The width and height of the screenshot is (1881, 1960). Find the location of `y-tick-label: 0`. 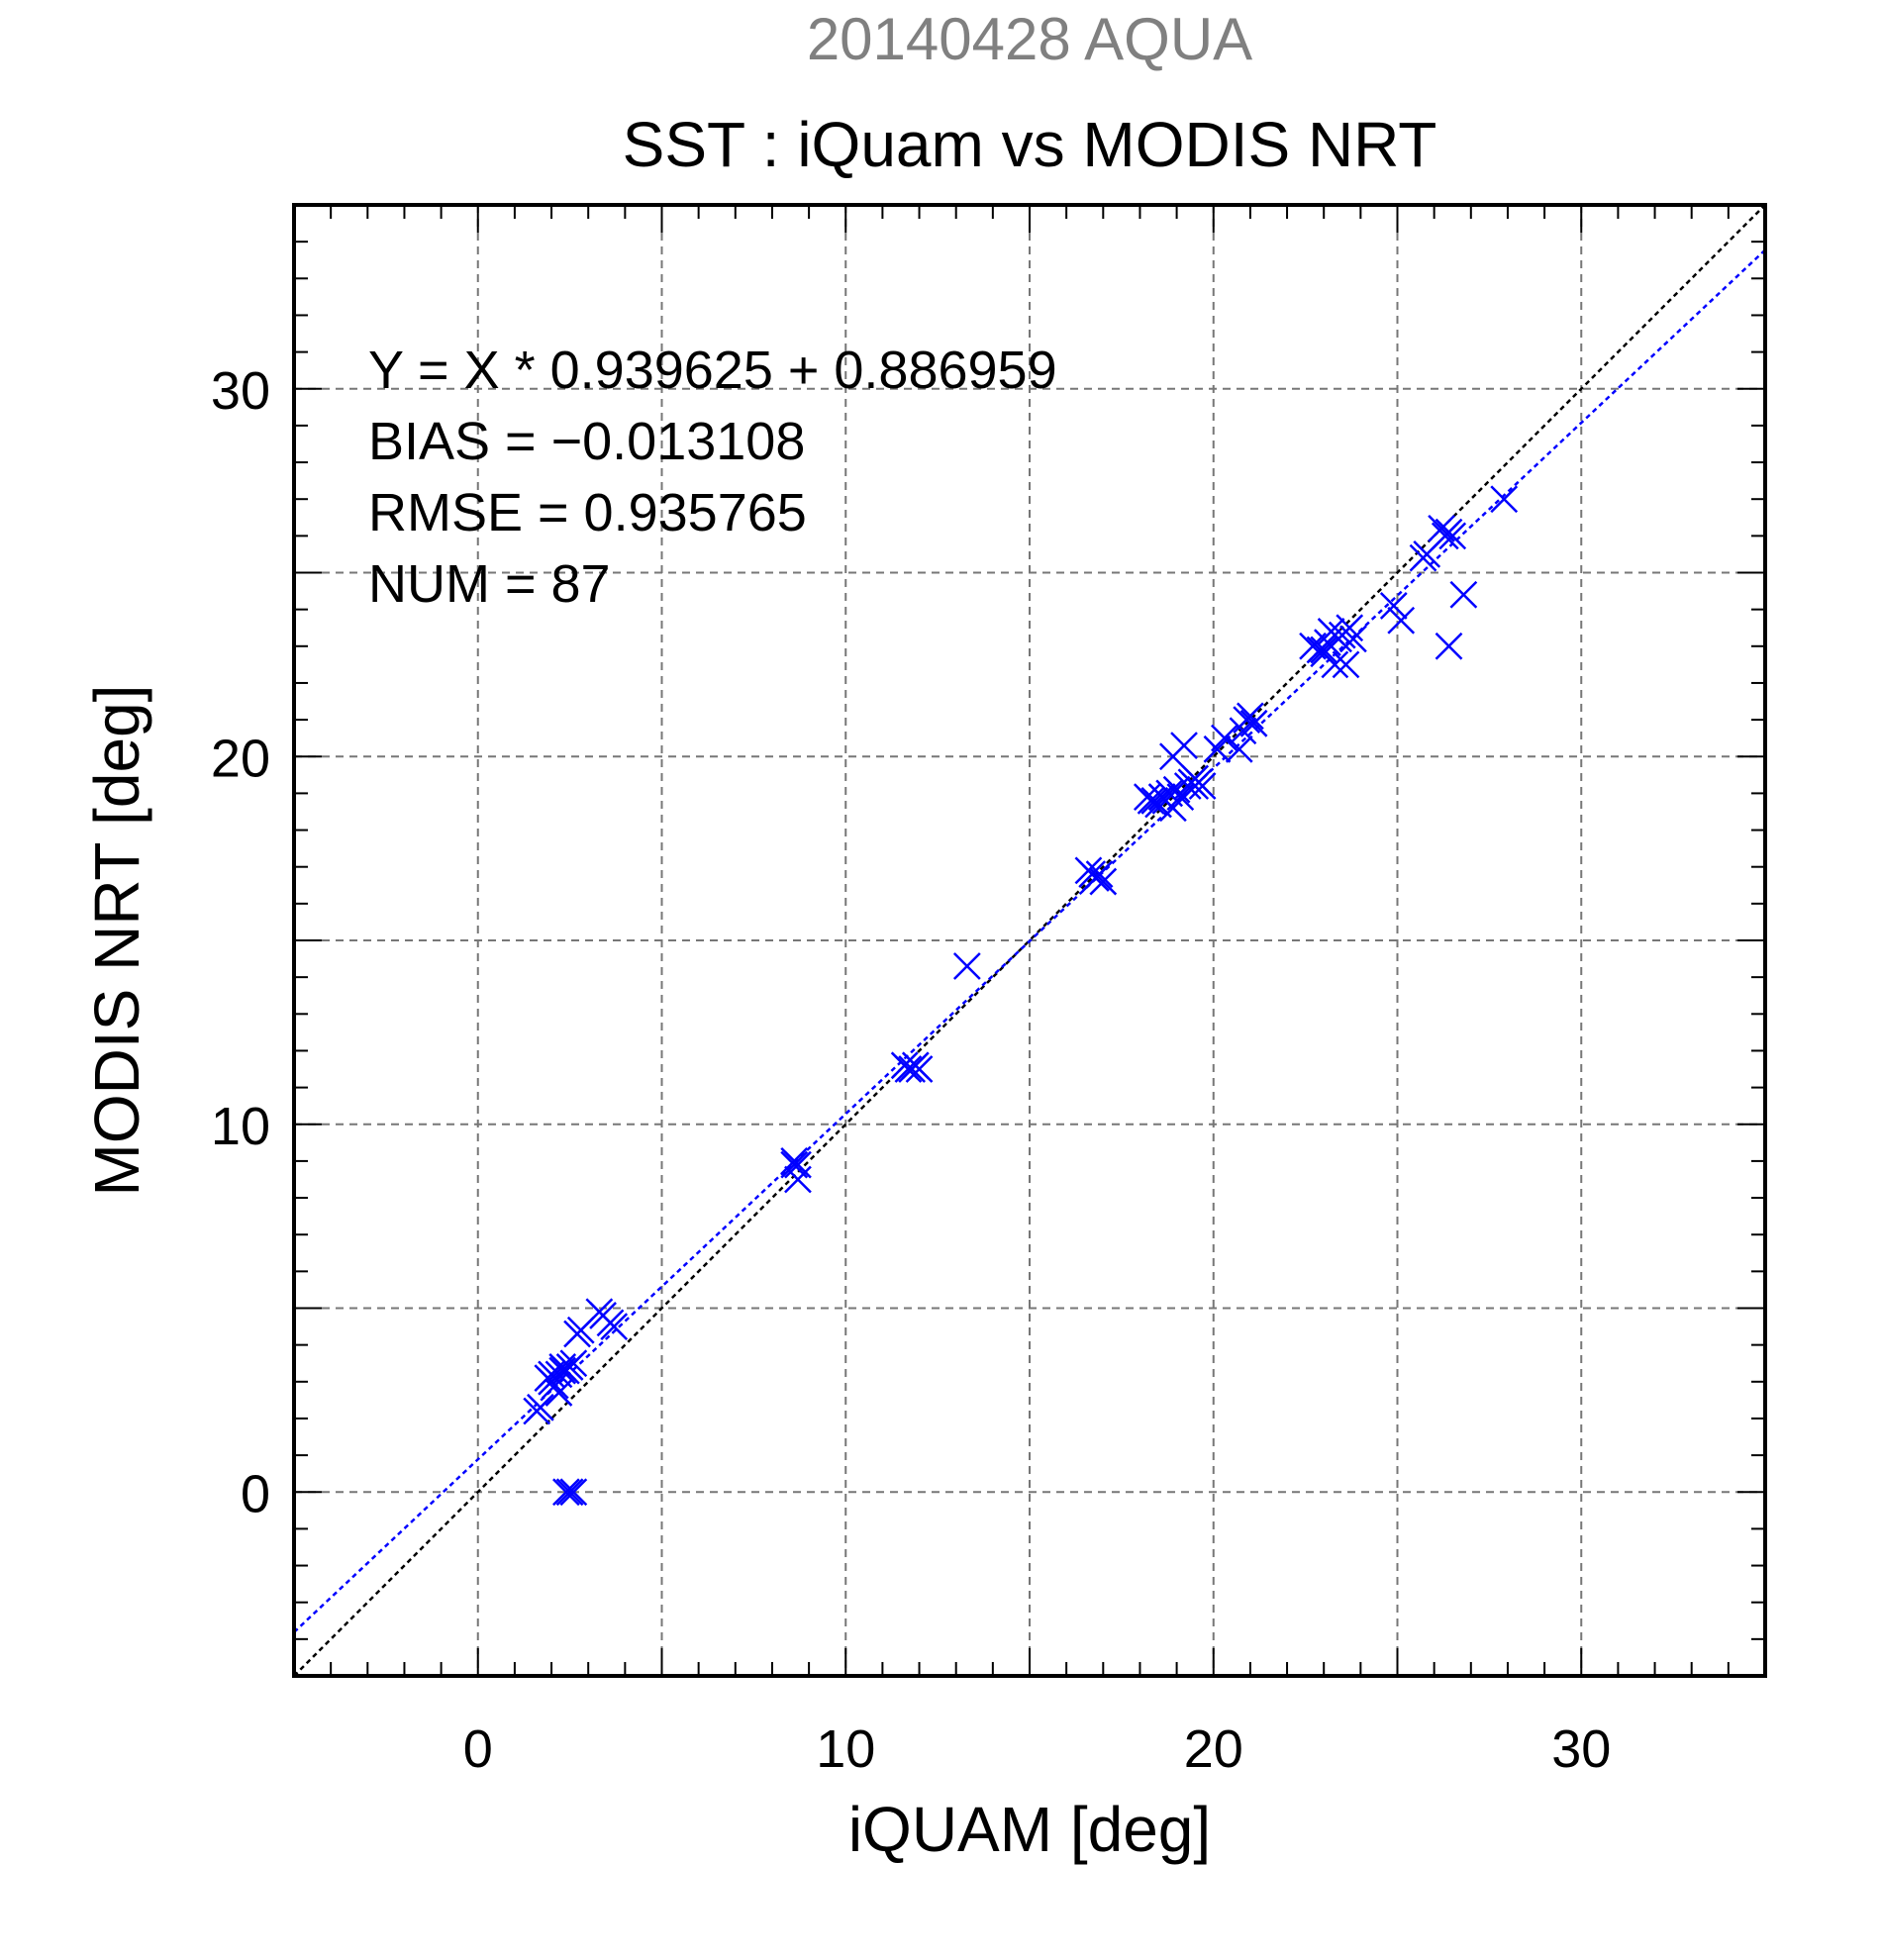

y-tick-label: 0 is located at coordinates (255, 1493).